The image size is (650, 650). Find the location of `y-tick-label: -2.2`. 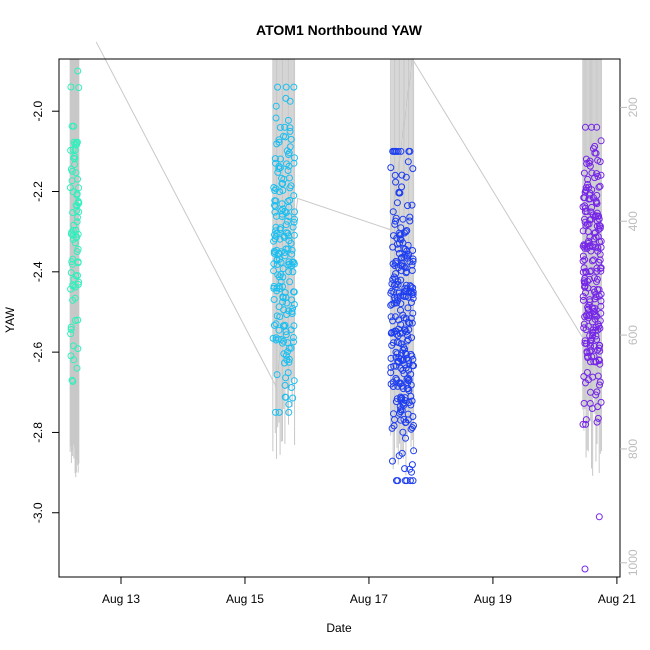

y-tick-label: -2.2 is located at coordinates (38, 191).